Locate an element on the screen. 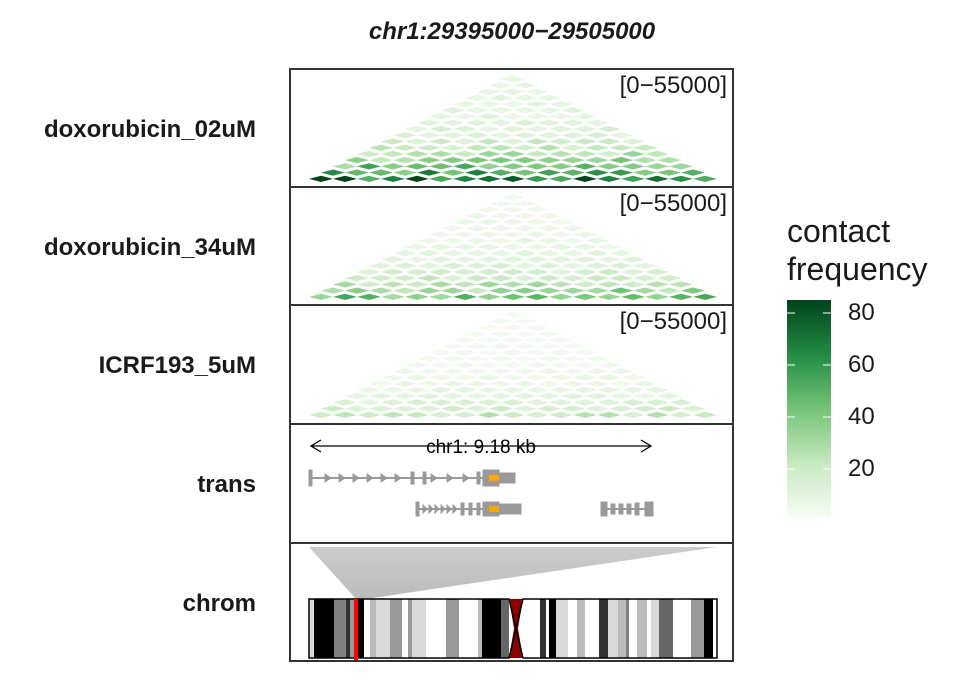  track-label-icrf193: ICRF193_5uM is located at coordinates (177, 365).